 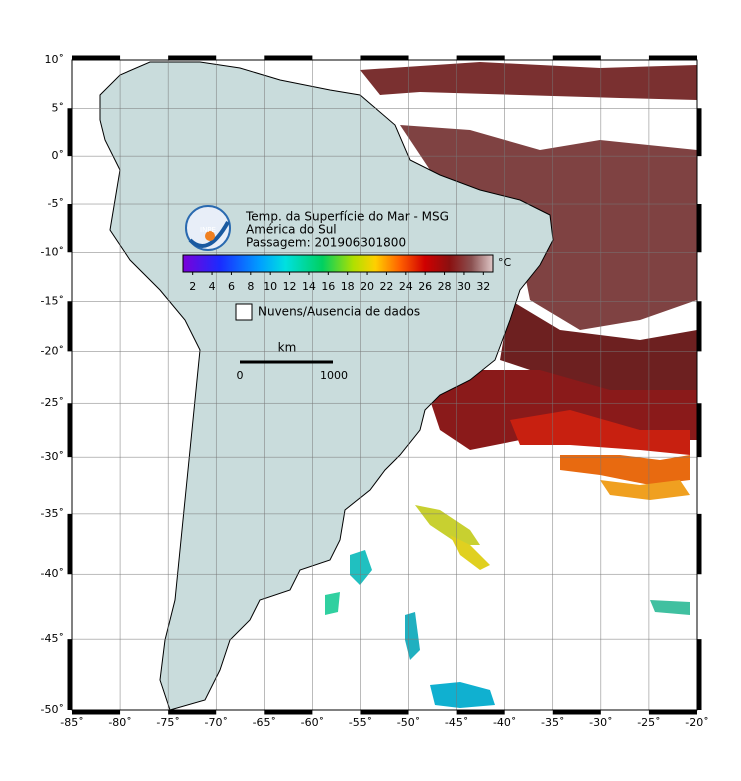 What do you see at coordinates (552, 722) in the screenshot?
I see `lon-tick-label: -35˚` at bounding box center [552, 722].